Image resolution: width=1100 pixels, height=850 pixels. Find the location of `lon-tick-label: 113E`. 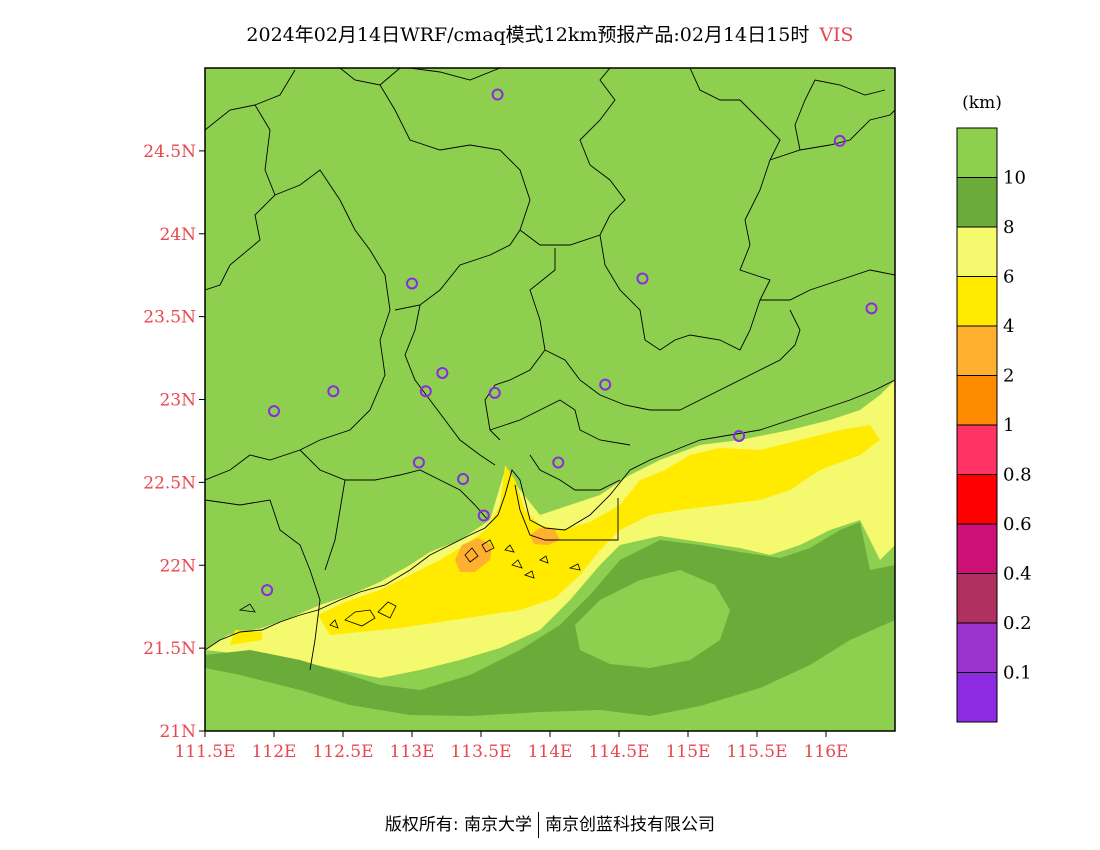

lon-tick-label: 113E is located at coordinates (412, 752).